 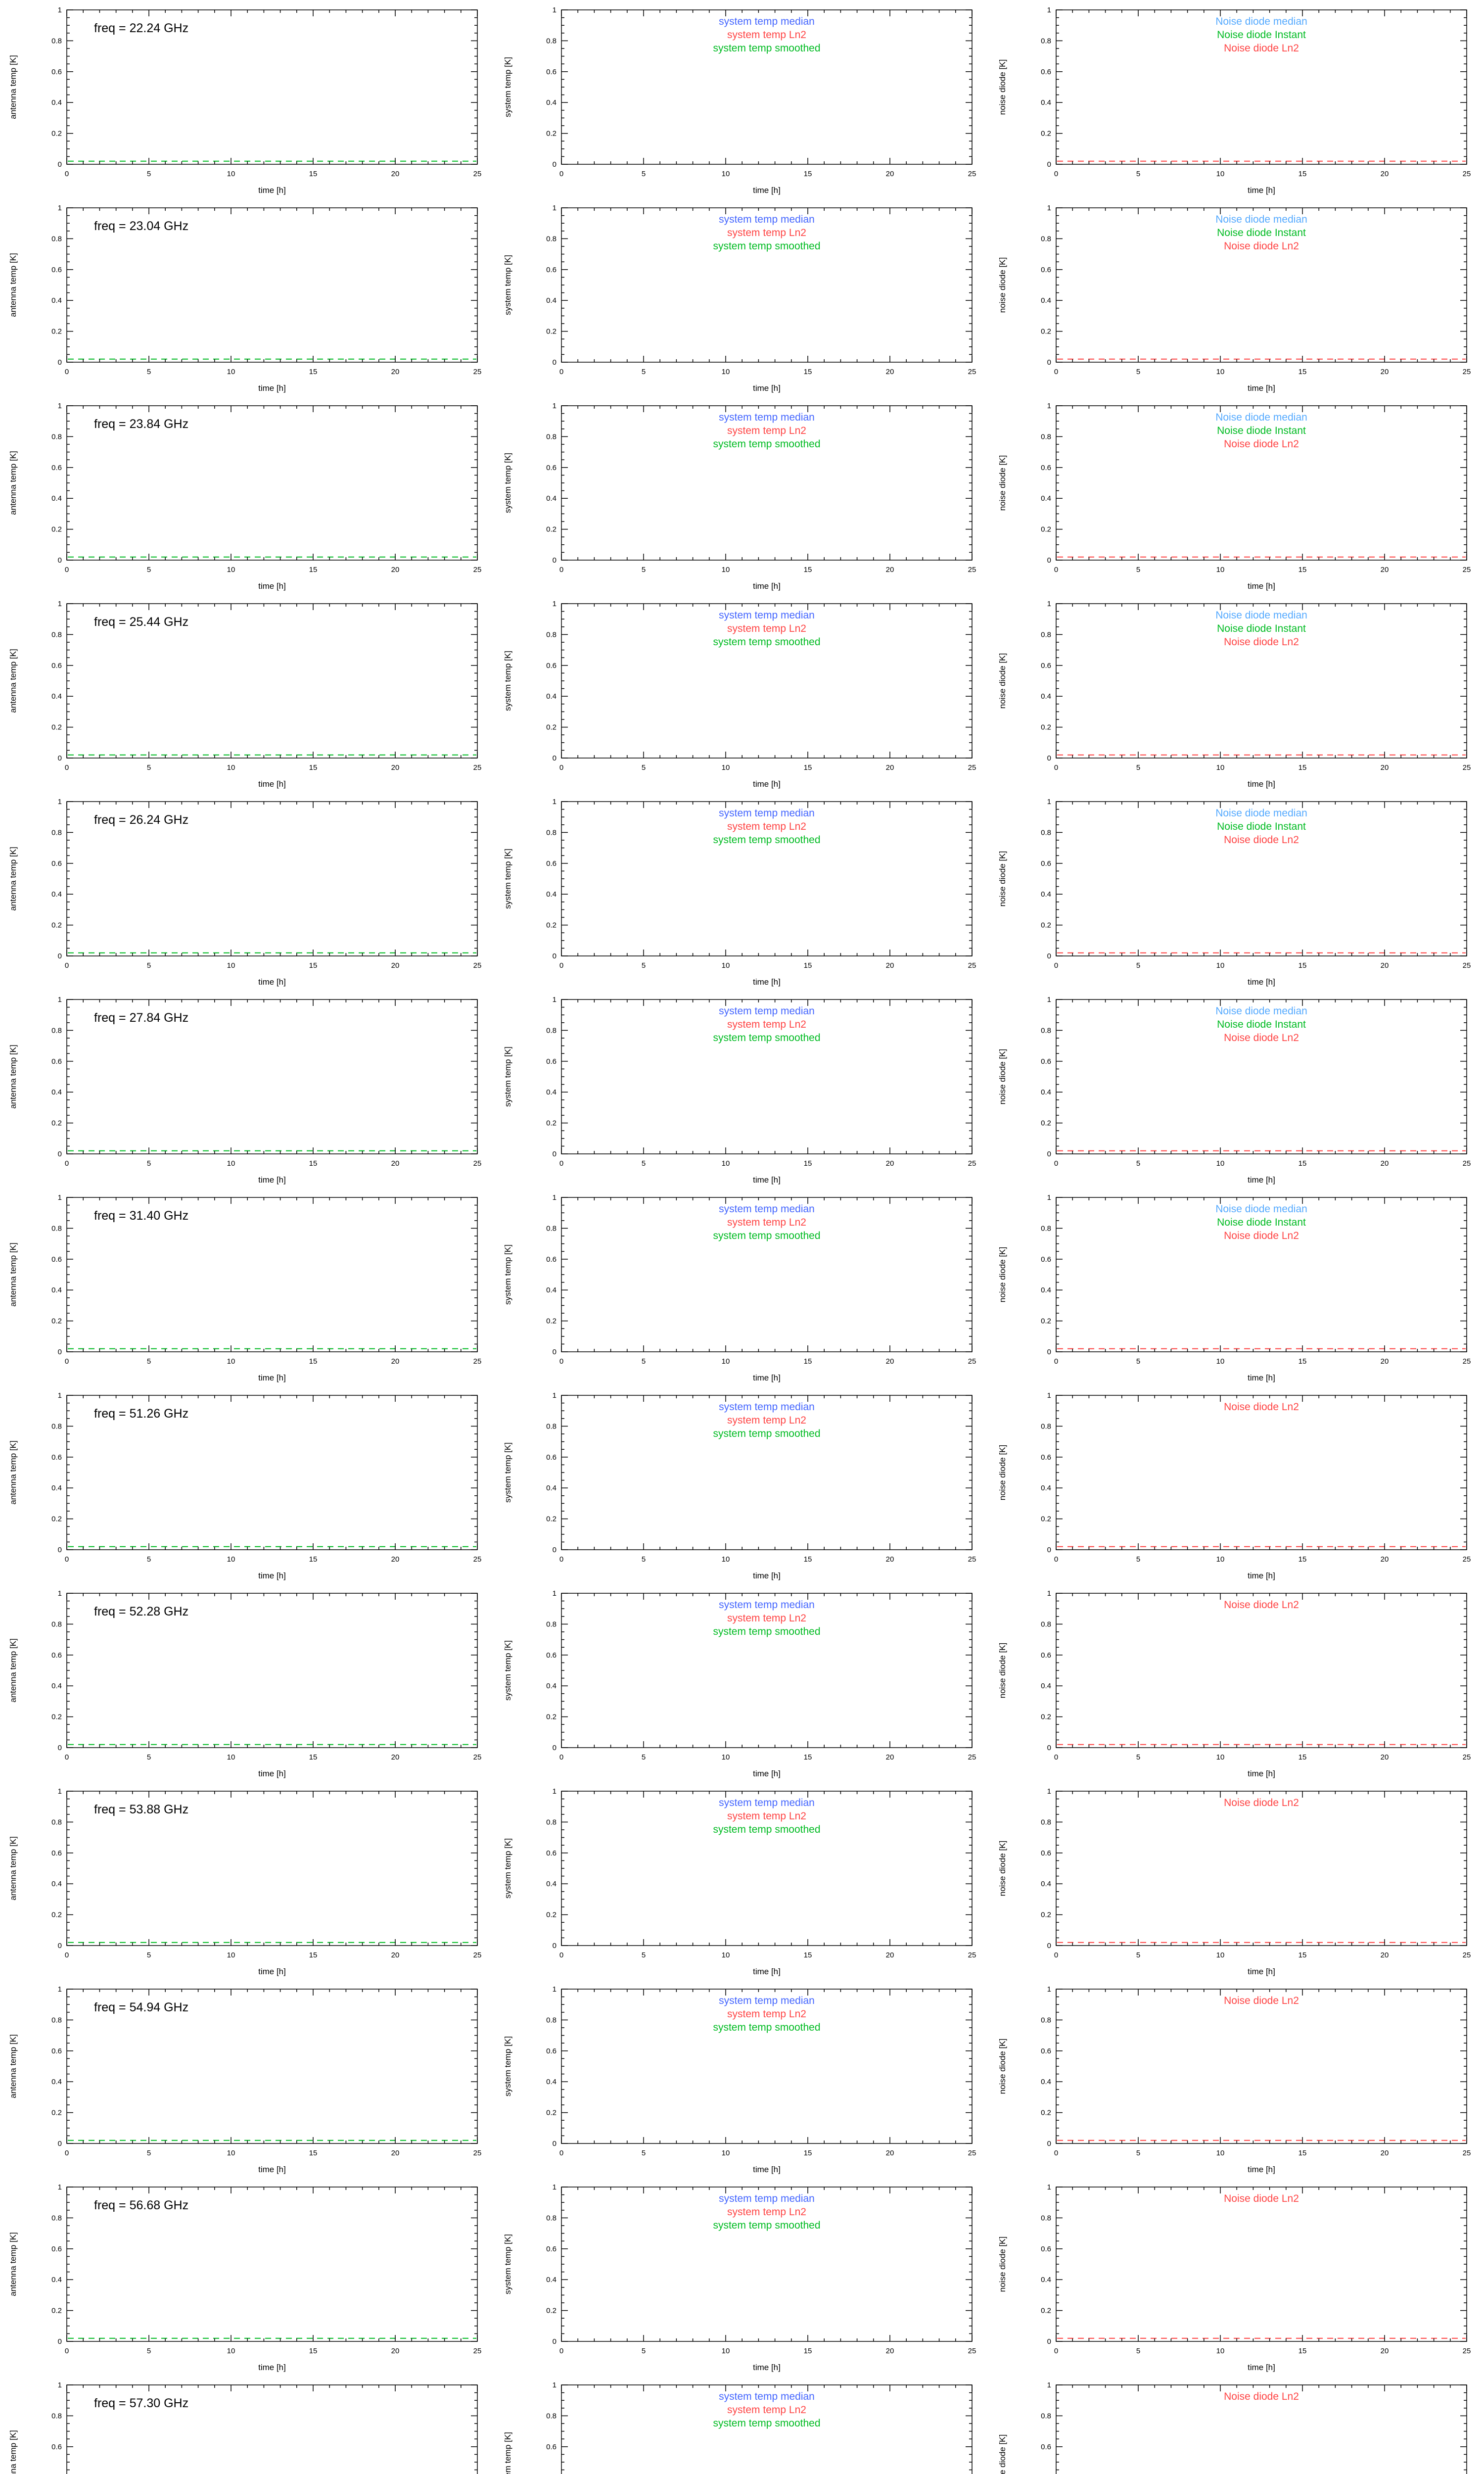 What do you see at coordinates (1002, 2264) in the screenshot?
I see `y-axis-label: noise diode [K]` at bounding box center [1002, 2264].